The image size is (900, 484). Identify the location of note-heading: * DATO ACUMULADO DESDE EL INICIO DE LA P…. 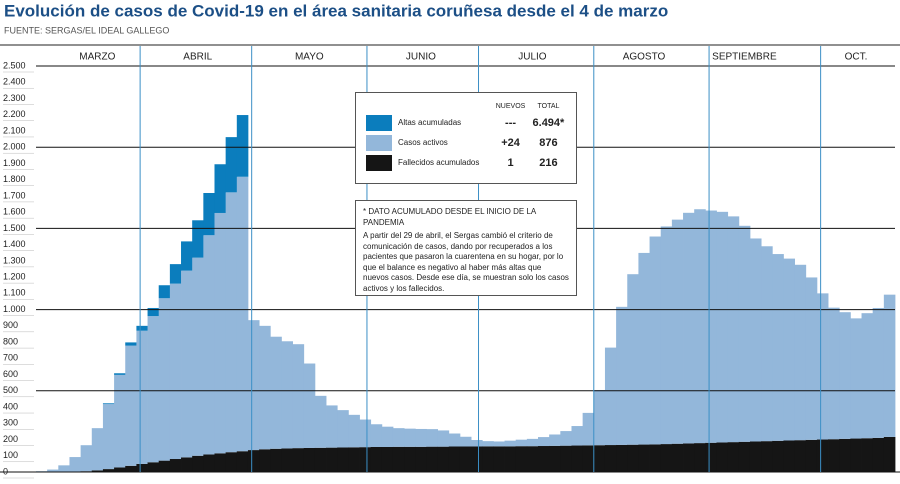
(449, 217).